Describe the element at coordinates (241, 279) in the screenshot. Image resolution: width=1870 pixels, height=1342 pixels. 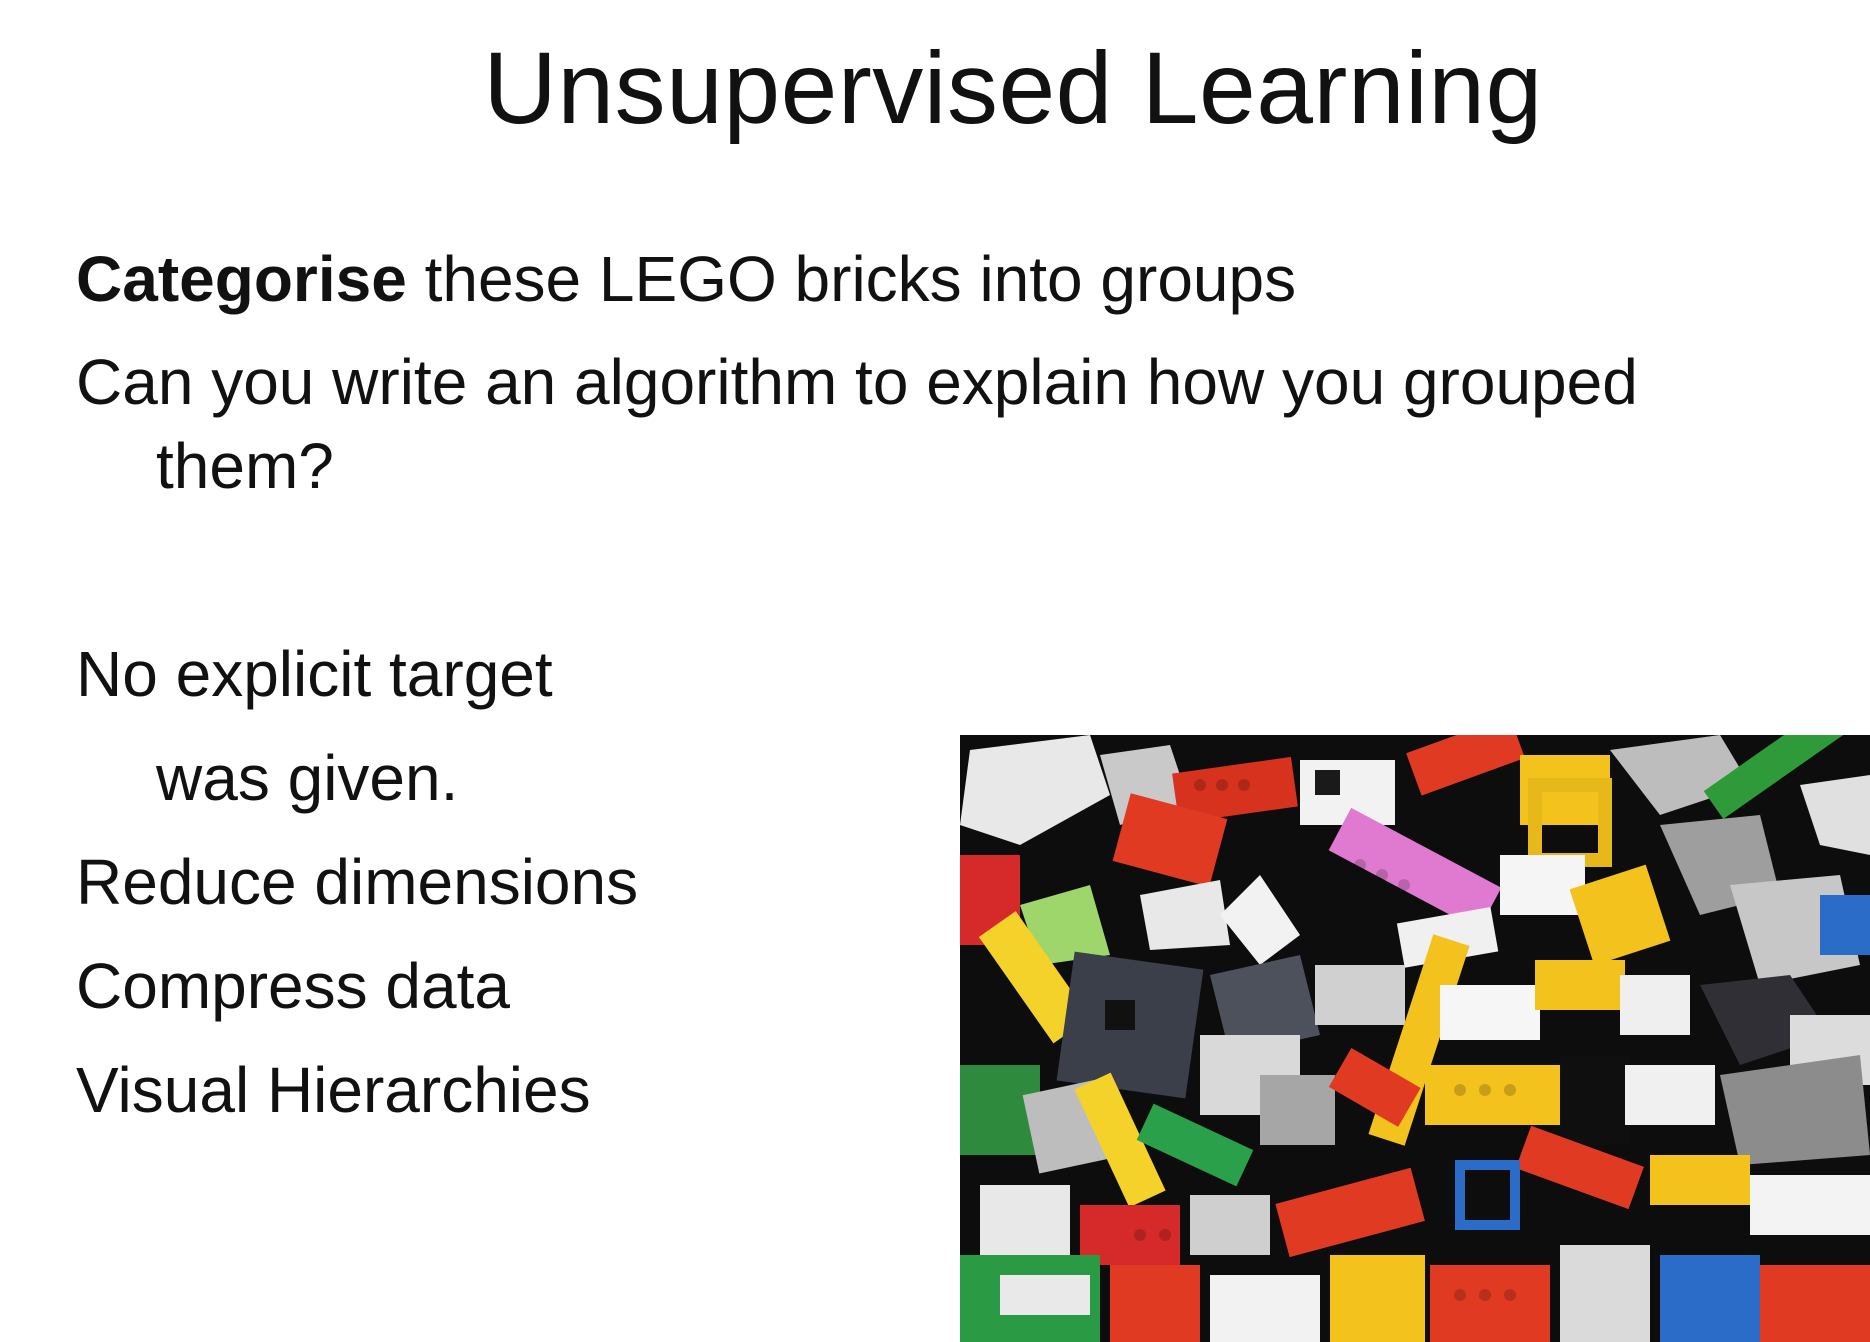
I see `intro-bold-word: Categorise` at that location.